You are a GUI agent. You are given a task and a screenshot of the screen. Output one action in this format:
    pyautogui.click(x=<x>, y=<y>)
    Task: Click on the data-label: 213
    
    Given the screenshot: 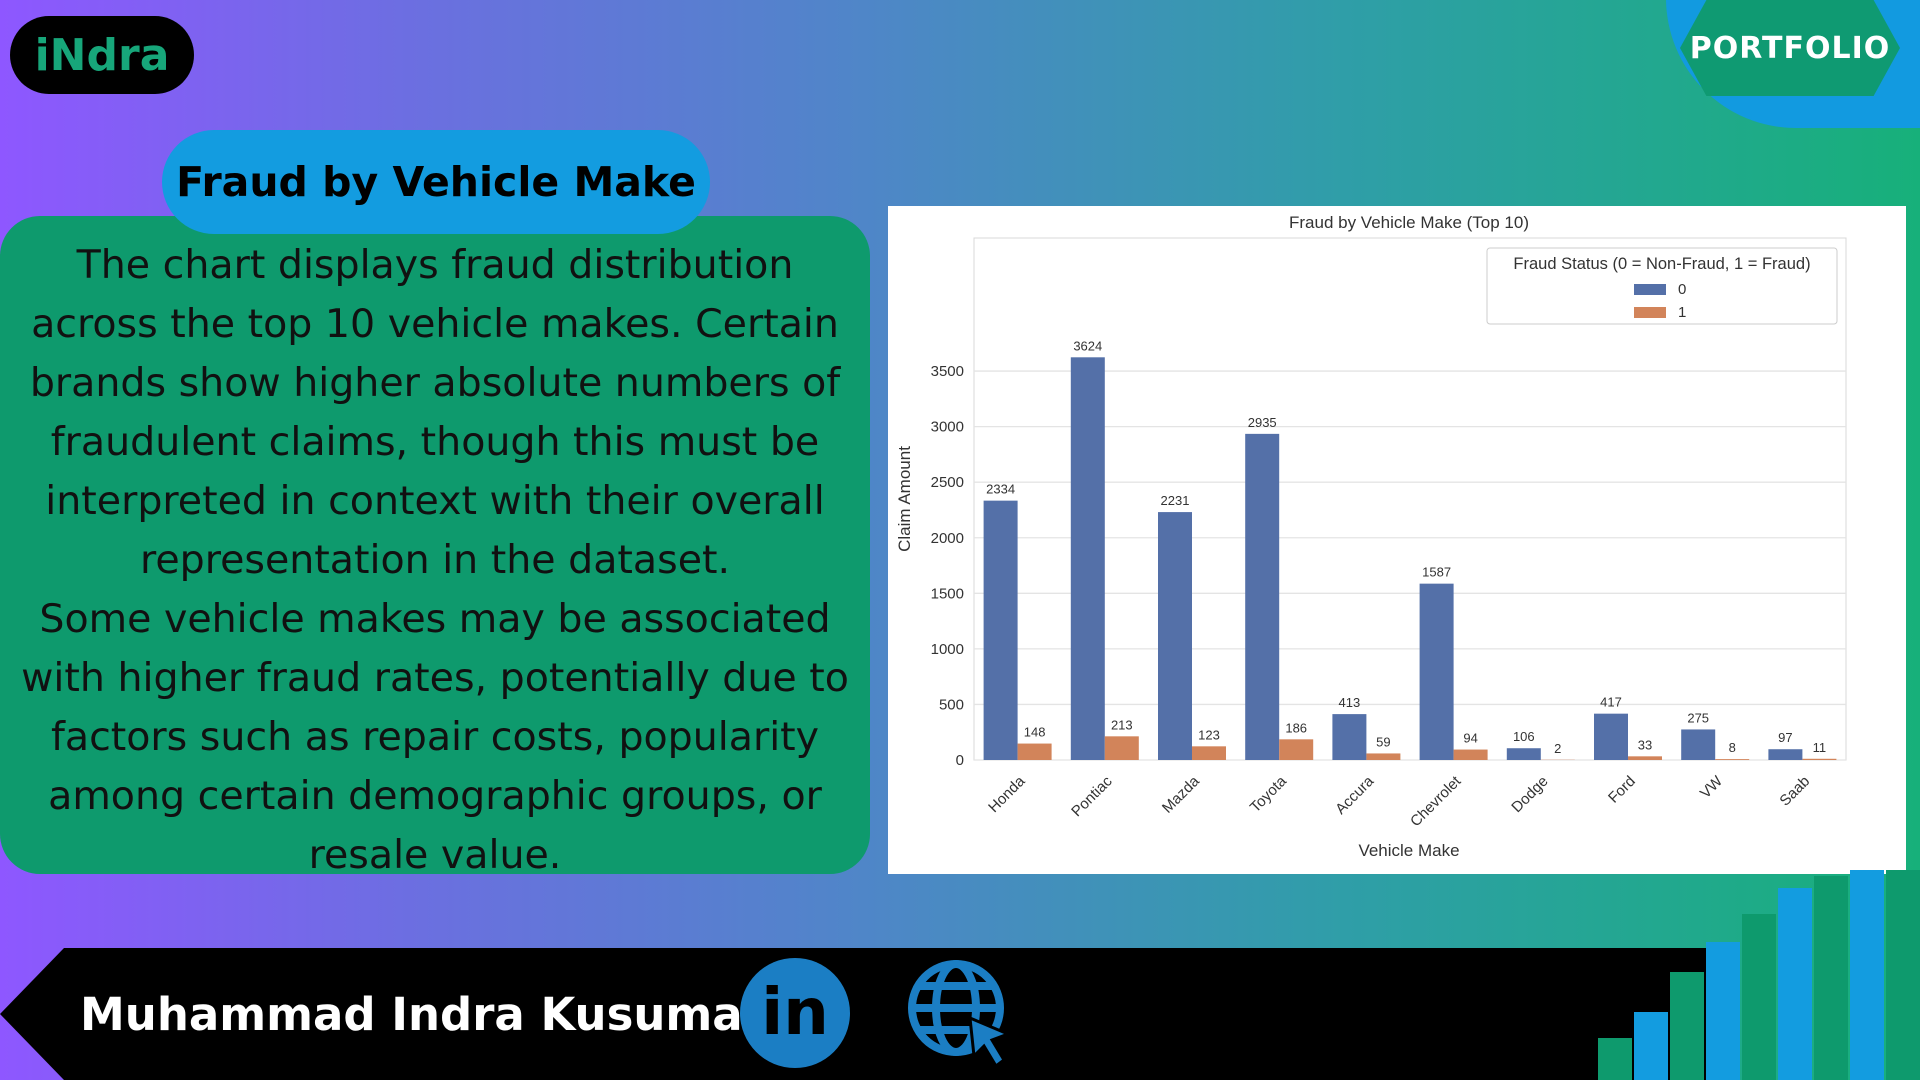 What is the action you would take?
    pyautogui.click(x=1122, y=724)
    